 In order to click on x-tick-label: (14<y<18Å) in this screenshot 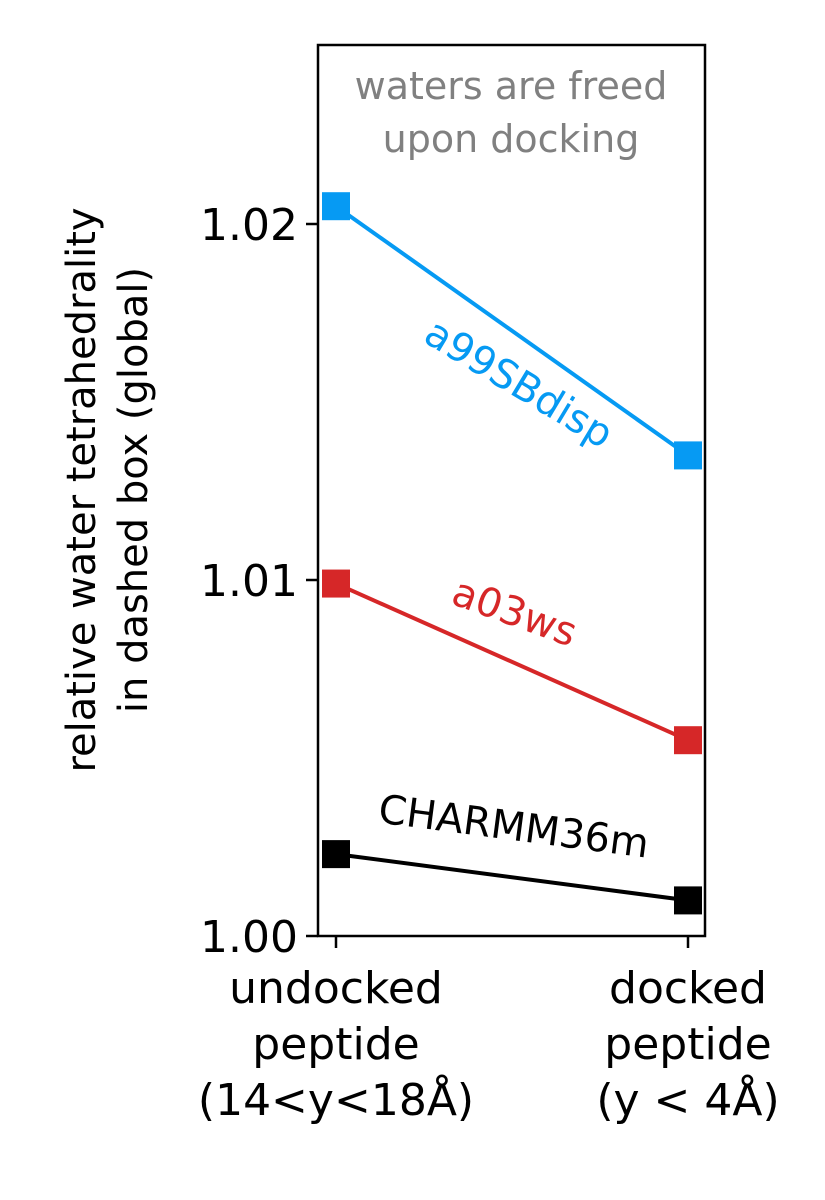, I will do `click(336, 1099)`.